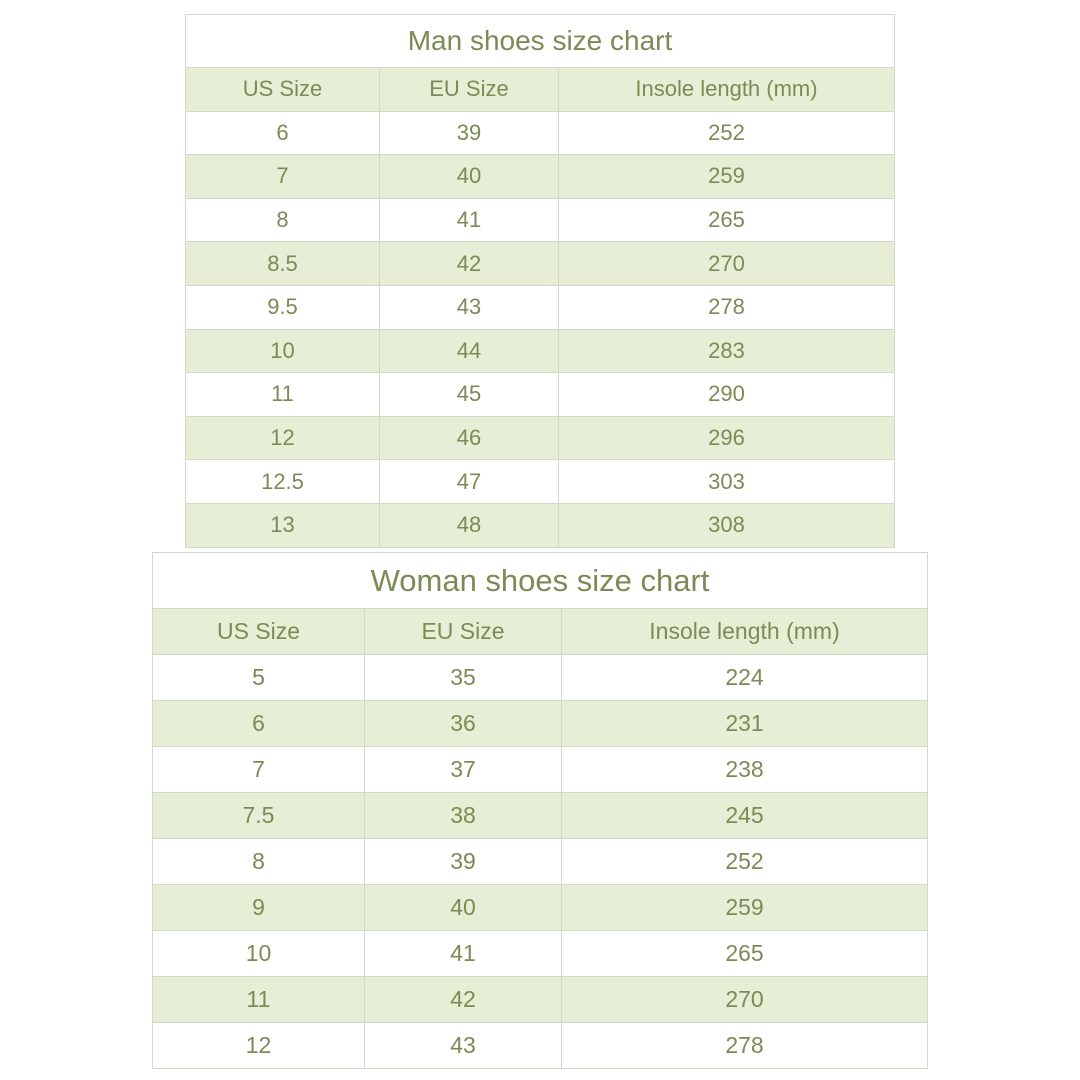  I want to click on table-row: 10 44 283, so click(540, 351).